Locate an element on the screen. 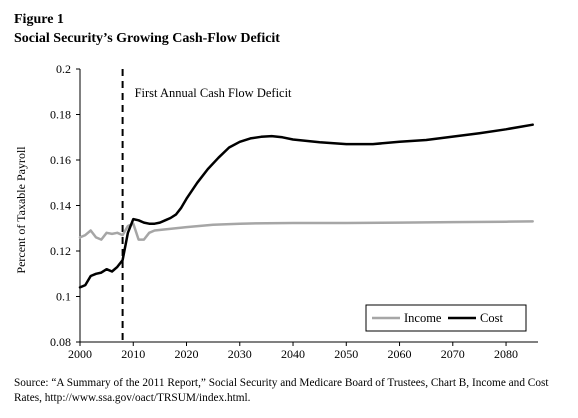  legend-label-cost: Cost is located at coordinates (491, 318).